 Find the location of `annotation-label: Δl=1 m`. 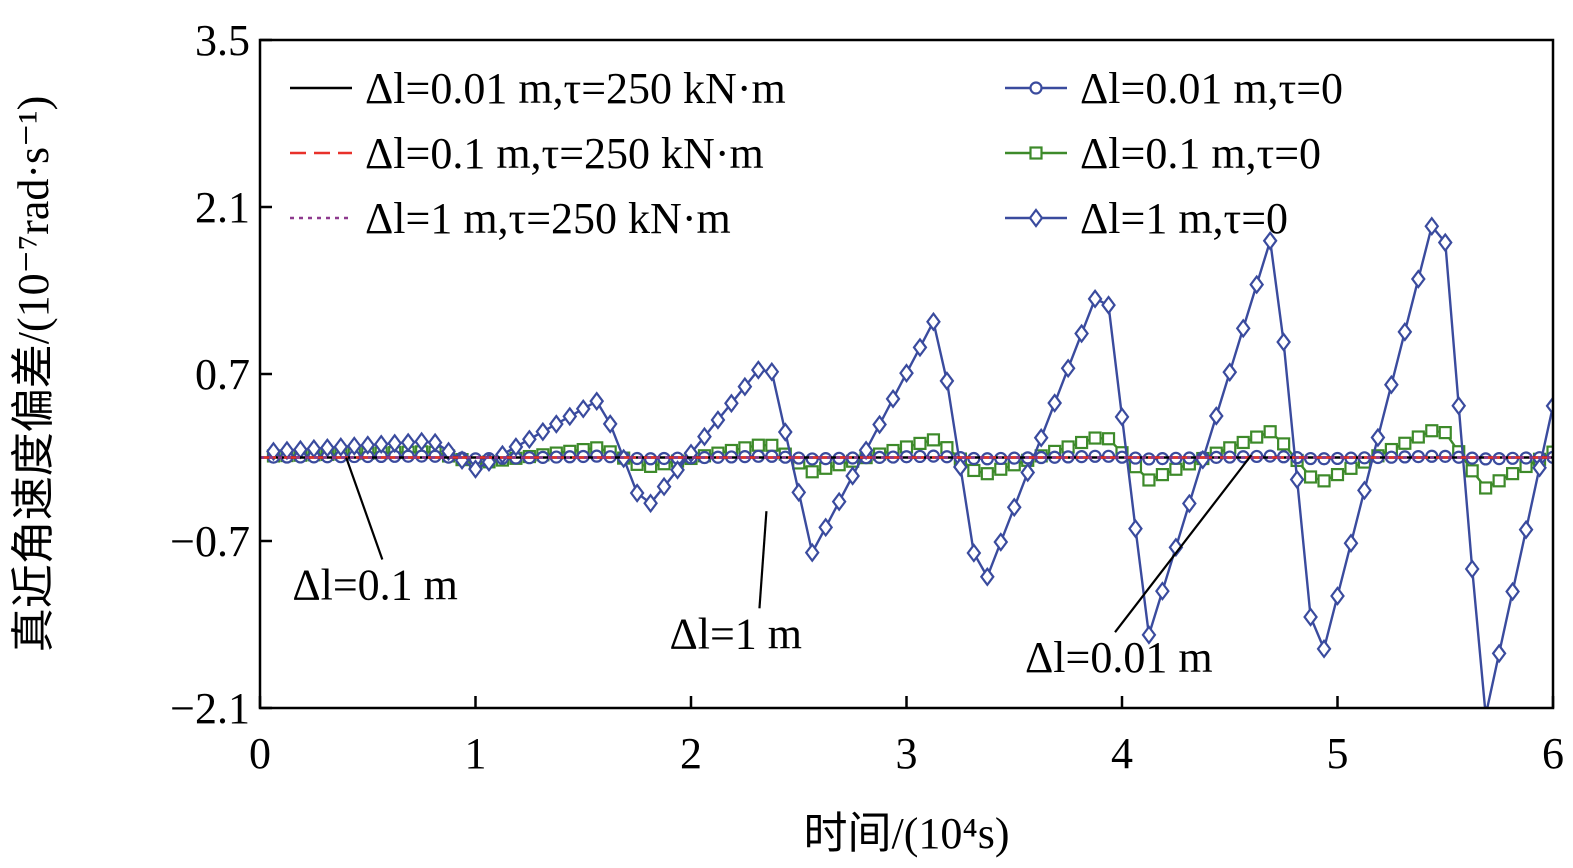

annotation-label: Δl=1 m is located at coordinates (735, 633).